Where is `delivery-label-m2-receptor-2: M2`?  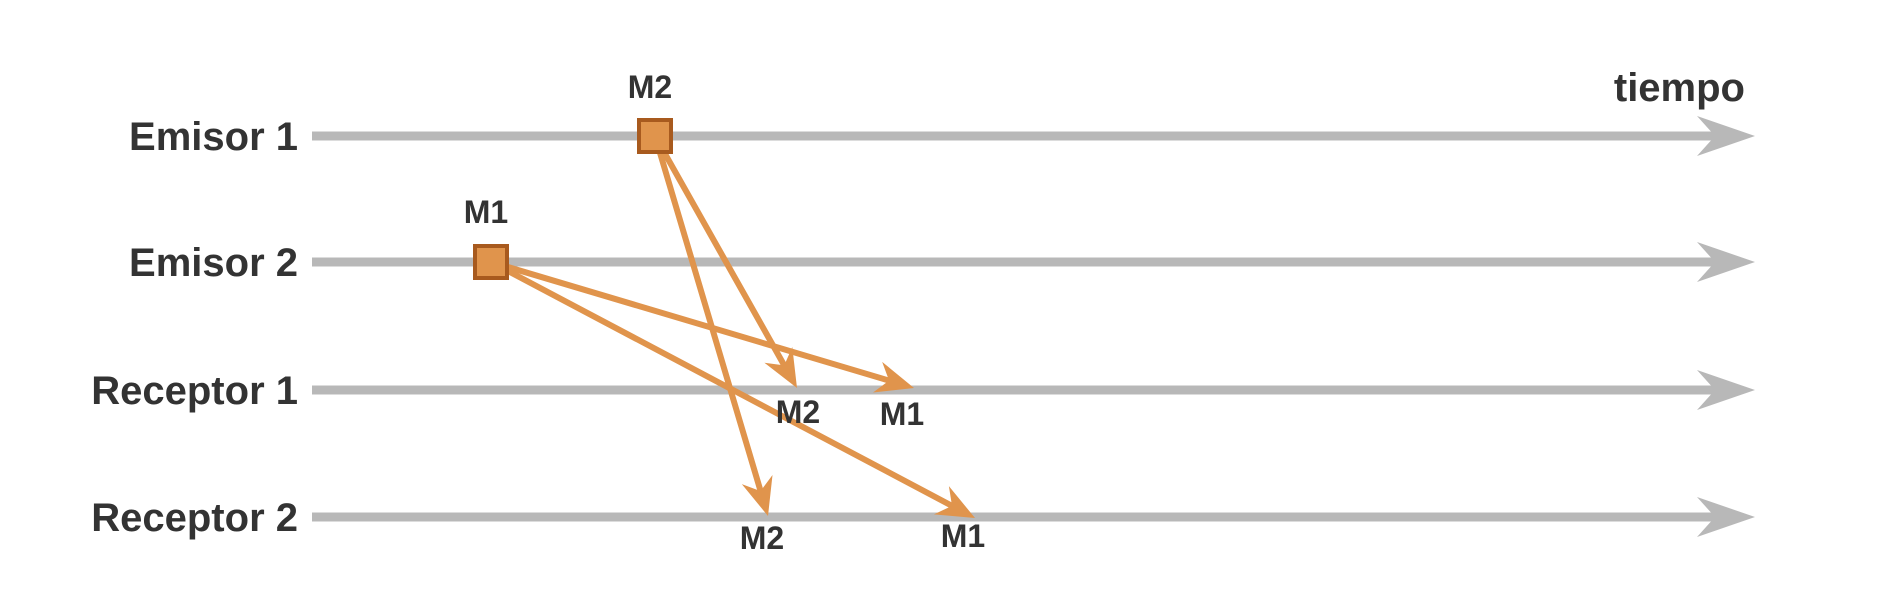
delivery-label-m2-receptor-2: M2 is located at coordinates (762, 538).